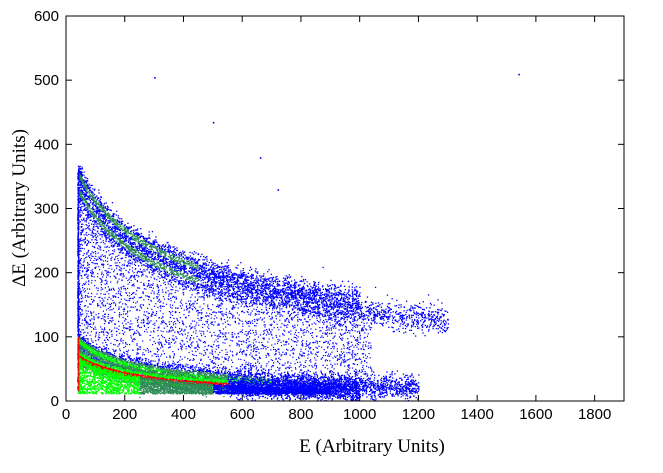 The width and height of the screenshot is (663, 473). What do you see at coordinates (46, 209) in the screenshot?
I see `y-tick-label: 300` at bounding box center [46, 209].